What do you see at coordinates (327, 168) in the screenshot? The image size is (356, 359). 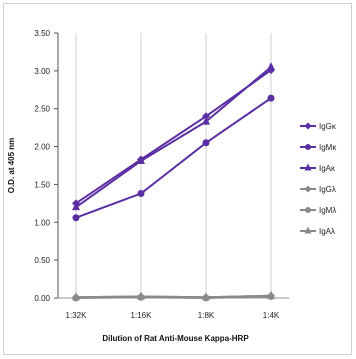 I see `legend-label-2: IgAκ` at bounding box center [327, 168].